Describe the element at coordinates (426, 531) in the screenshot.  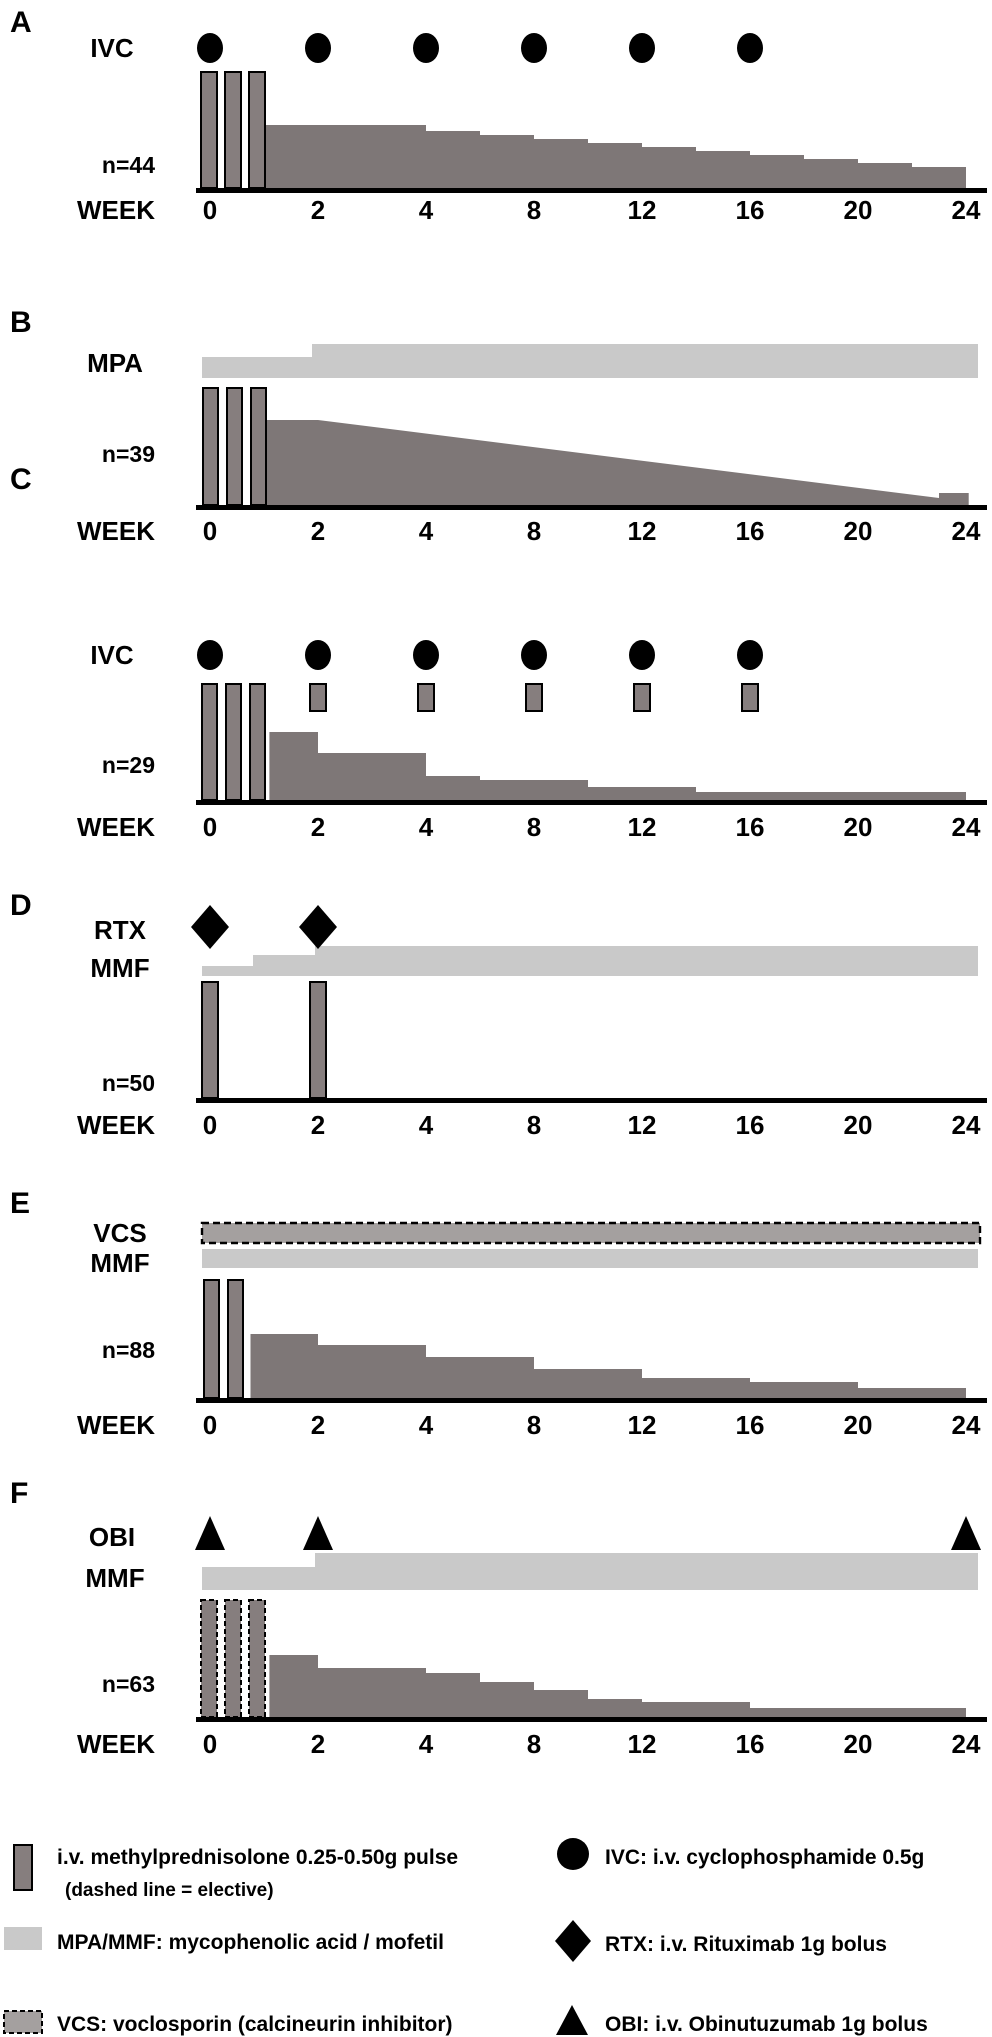
I see `panel-B-week-tick-label: 4` at that location.